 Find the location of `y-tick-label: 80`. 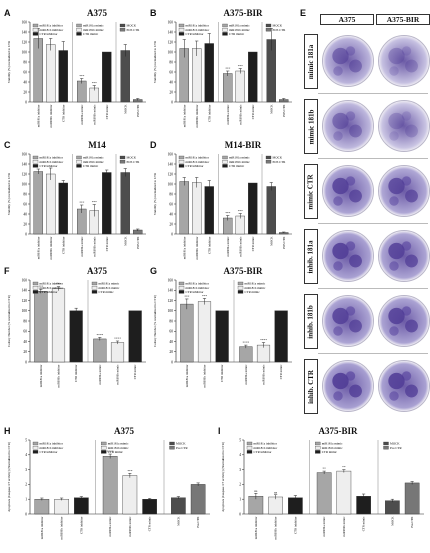

y-tick-label: 80 is located at coordinates (25, 194).